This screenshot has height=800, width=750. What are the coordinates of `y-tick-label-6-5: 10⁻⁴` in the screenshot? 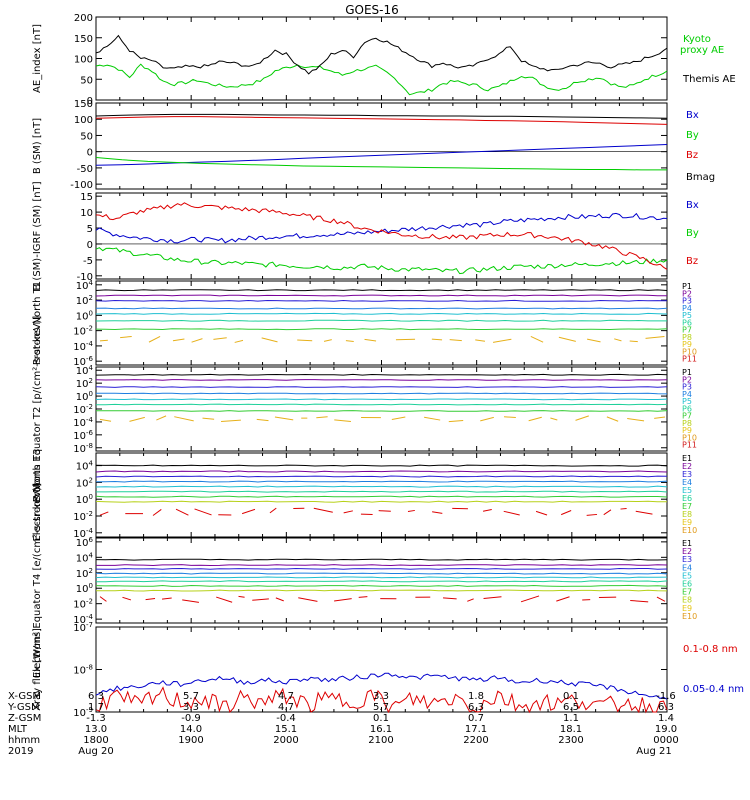 It's located at (83, 619).